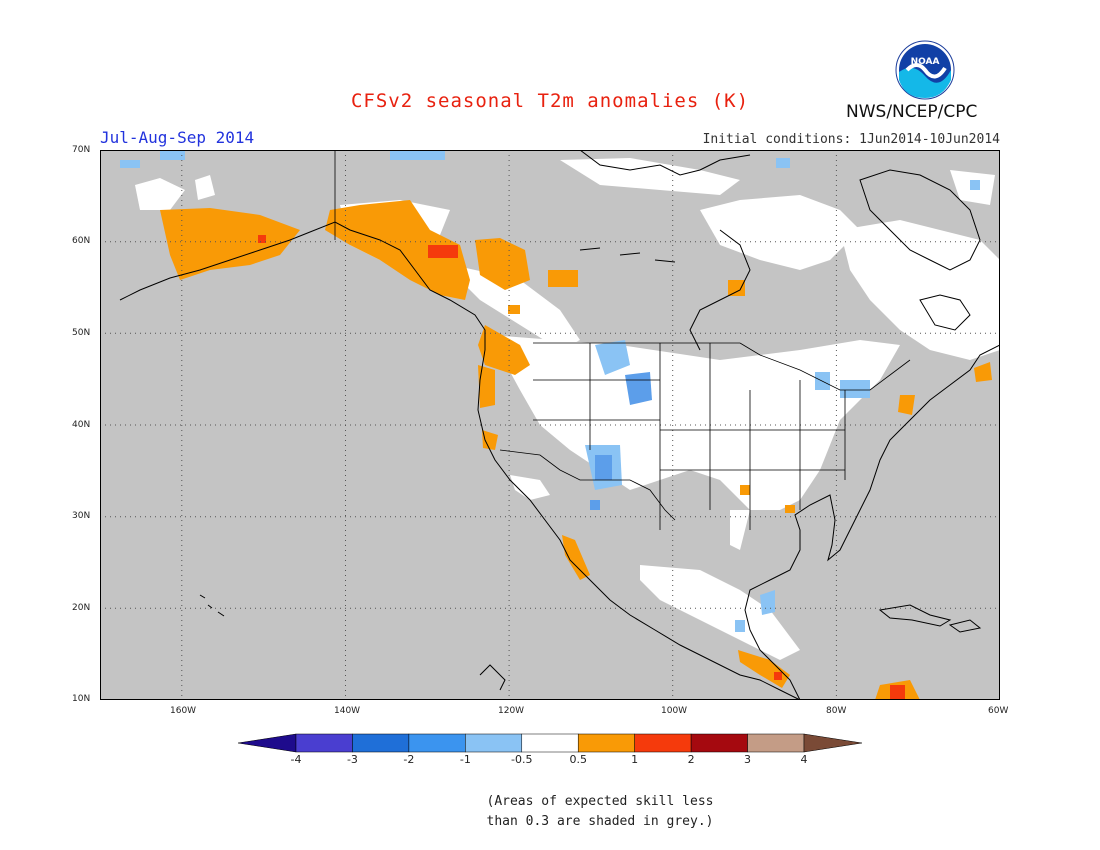 This screenshot has width=1100, height=850. What do you see at coordinates (691, 759) in the screenshot?
I see `colorbar-label: 2` at bounding box center [691, 759].